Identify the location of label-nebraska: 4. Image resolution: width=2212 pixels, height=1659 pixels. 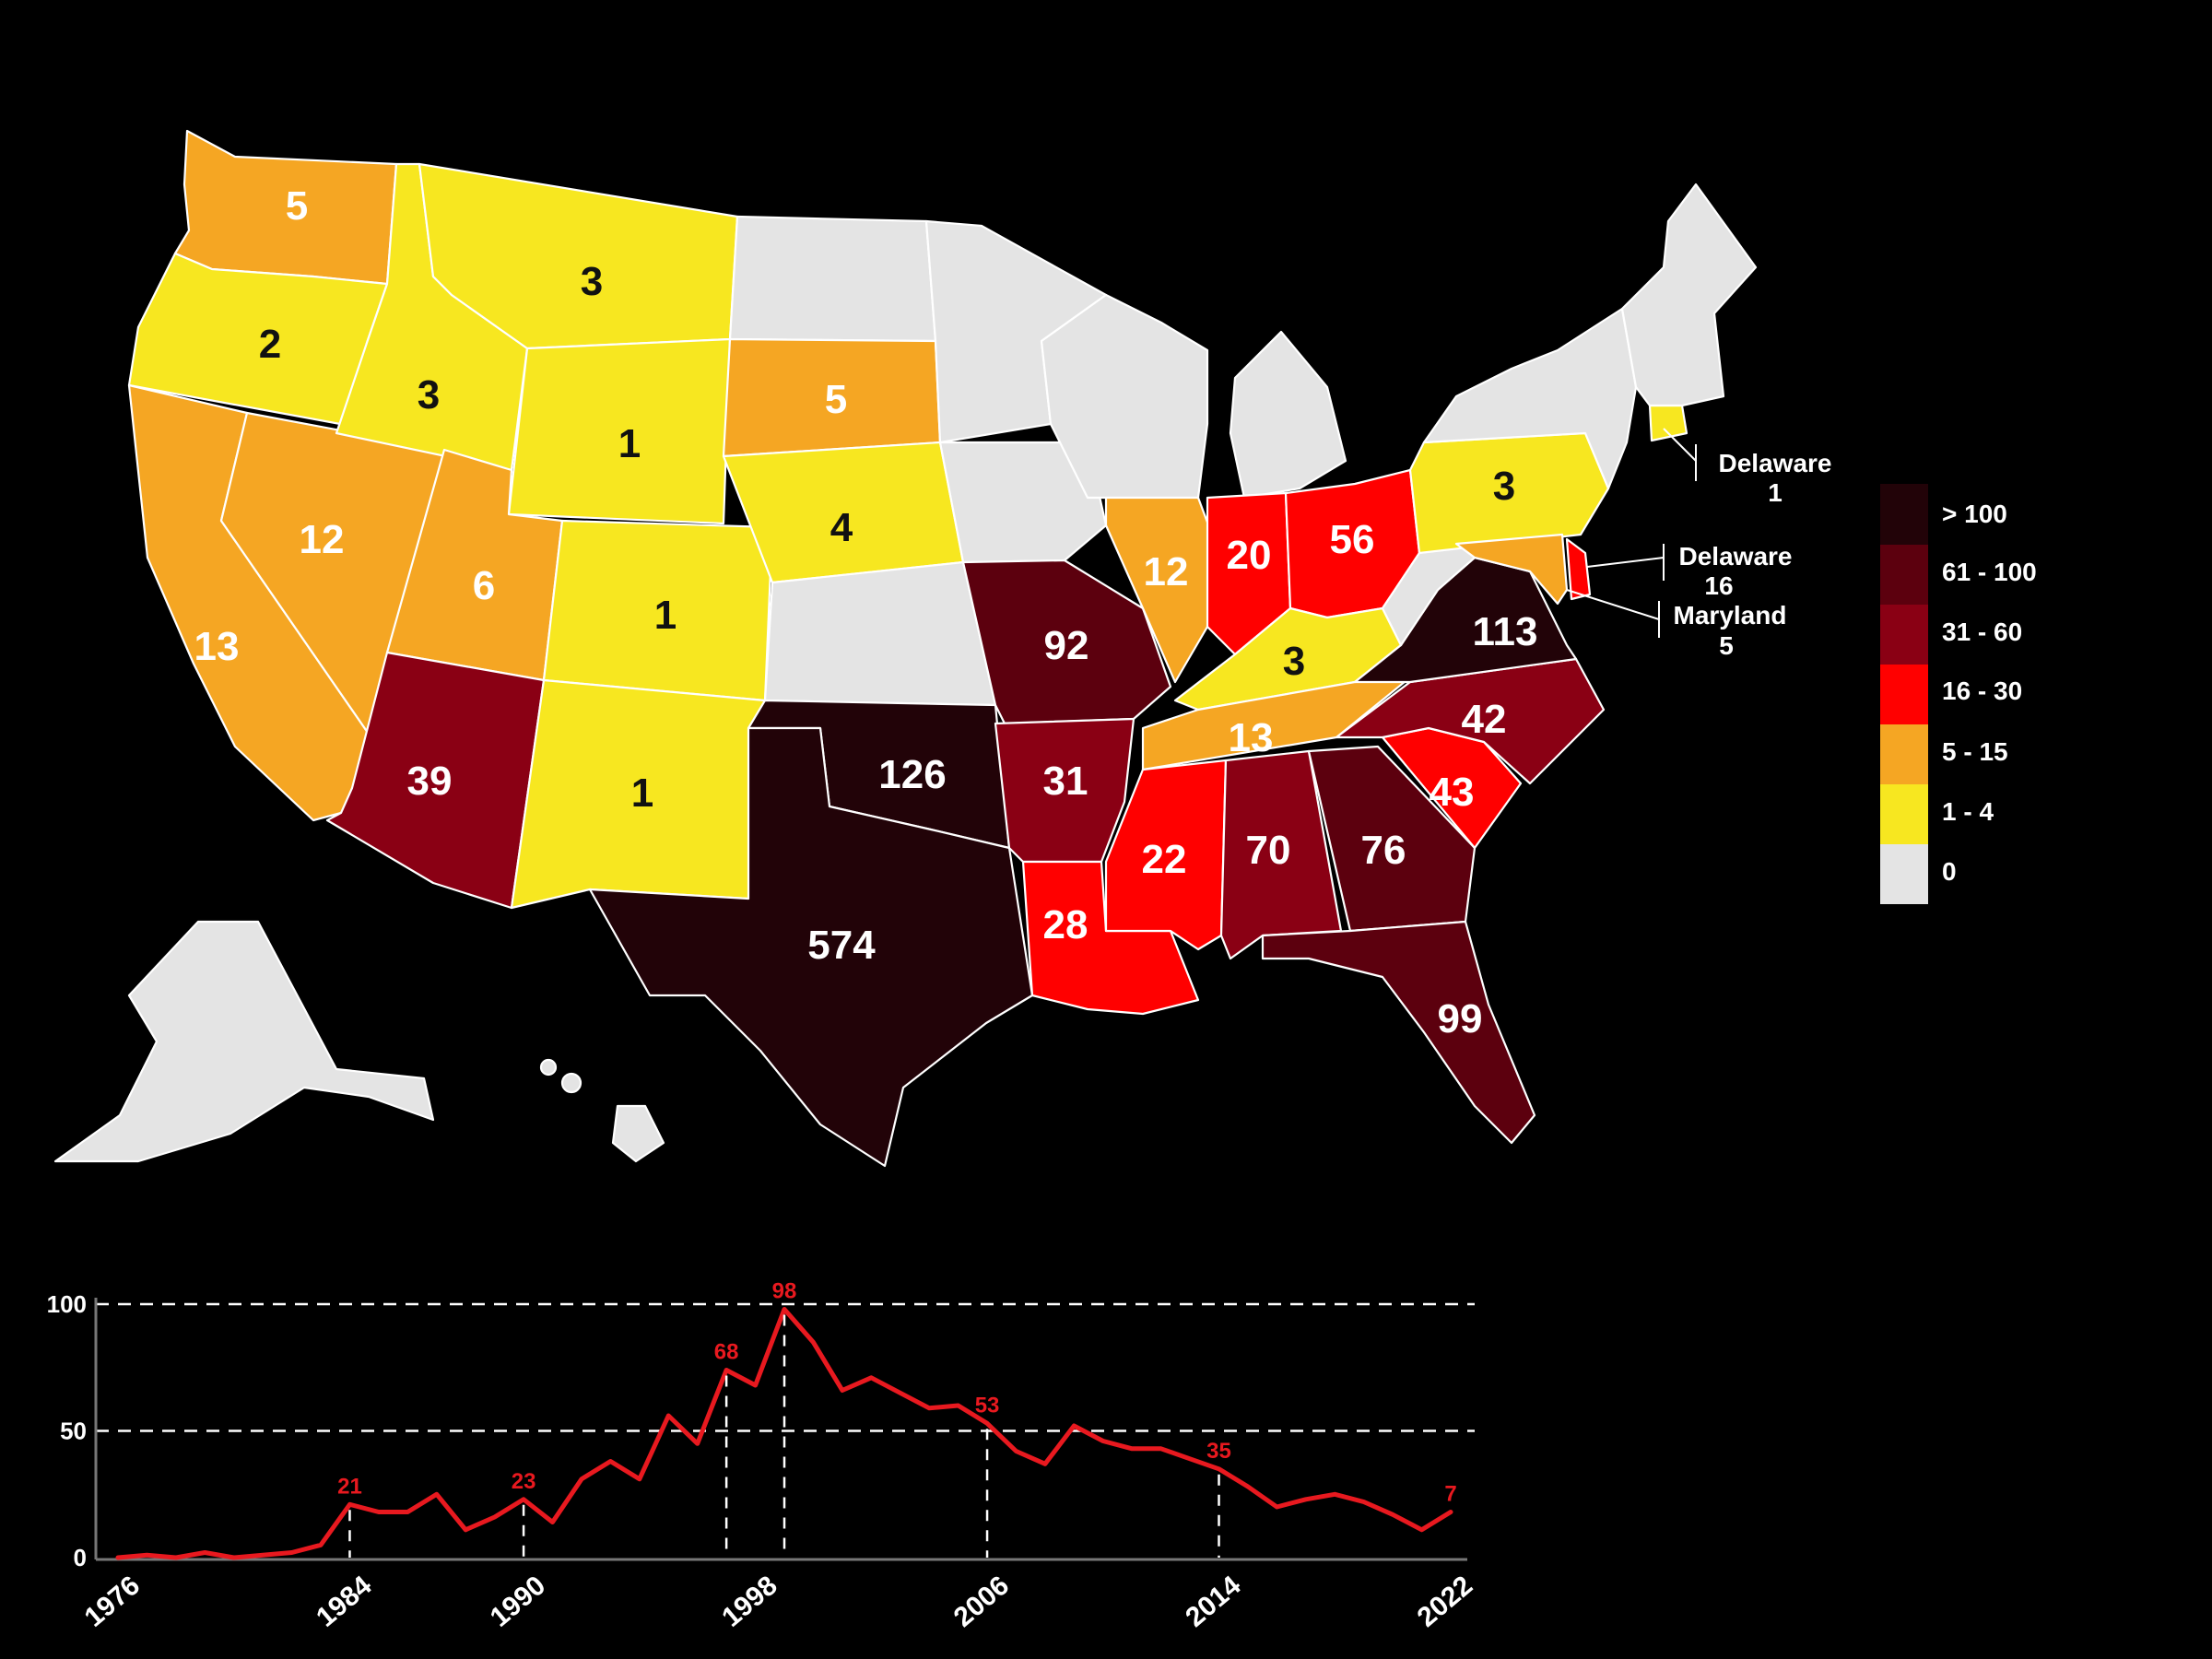
(841, 527).